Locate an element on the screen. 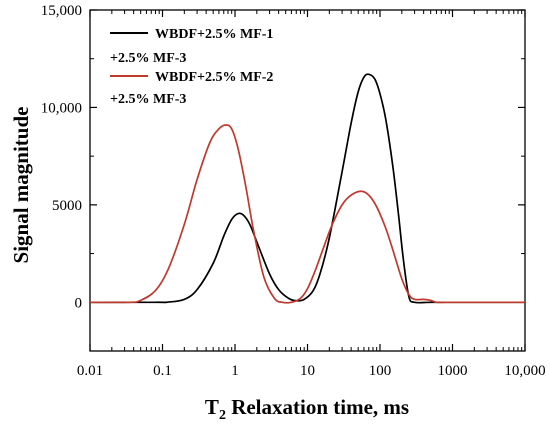  y-tick-label: 5000 is located at coordinates (67, 206).